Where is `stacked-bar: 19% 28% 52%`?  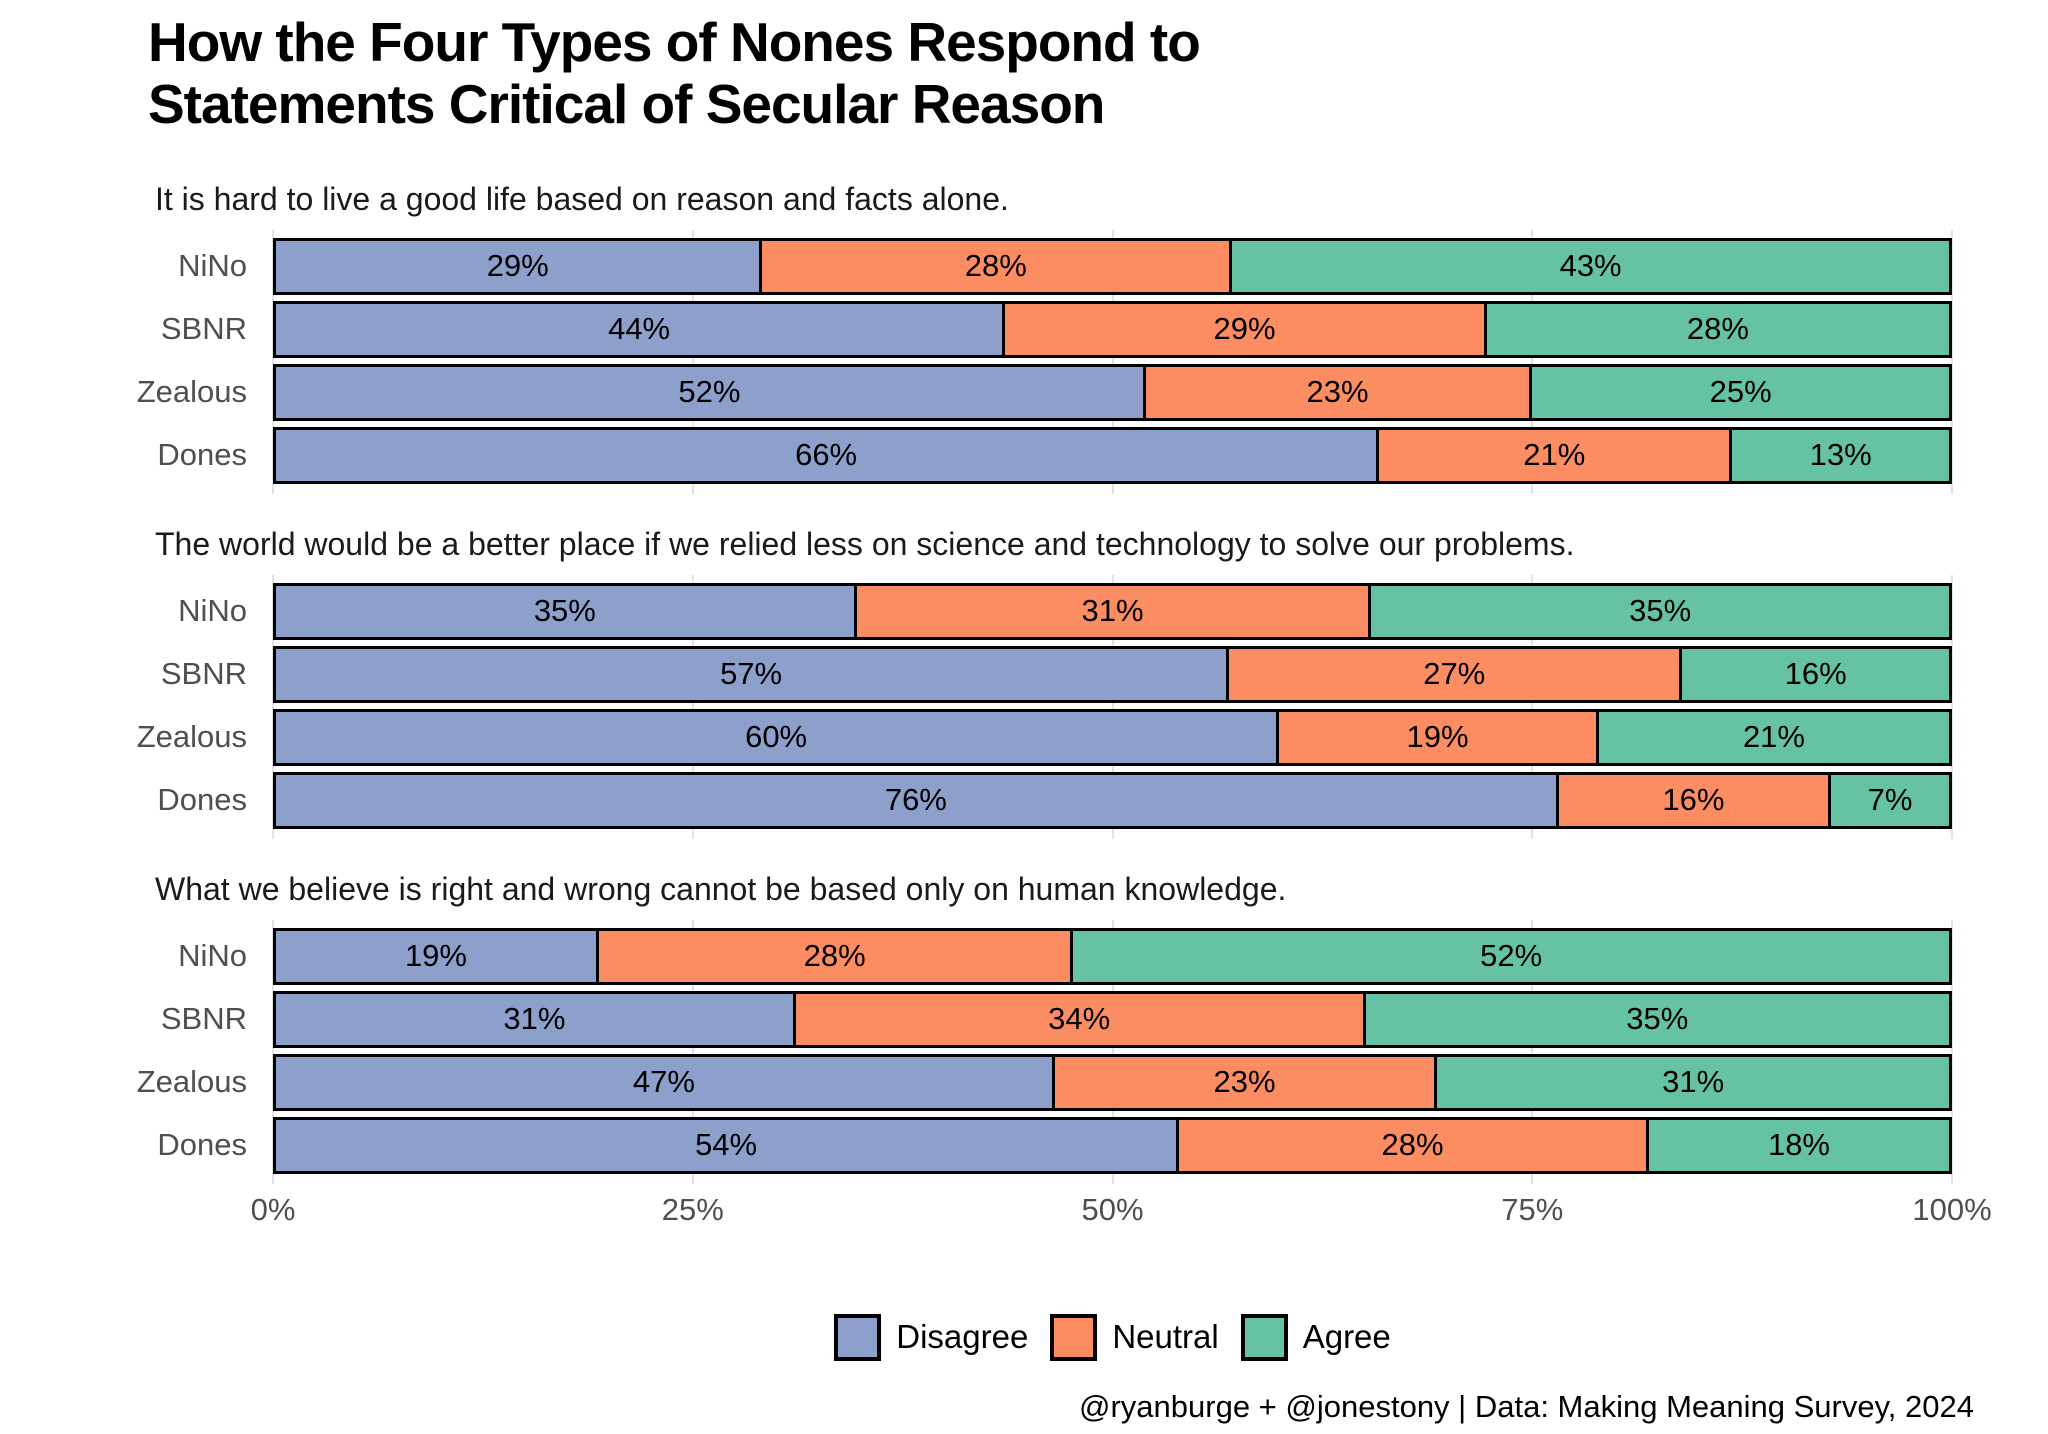
stacked-bar: 19% 28% 52% is located at coordinates (1112, 956).